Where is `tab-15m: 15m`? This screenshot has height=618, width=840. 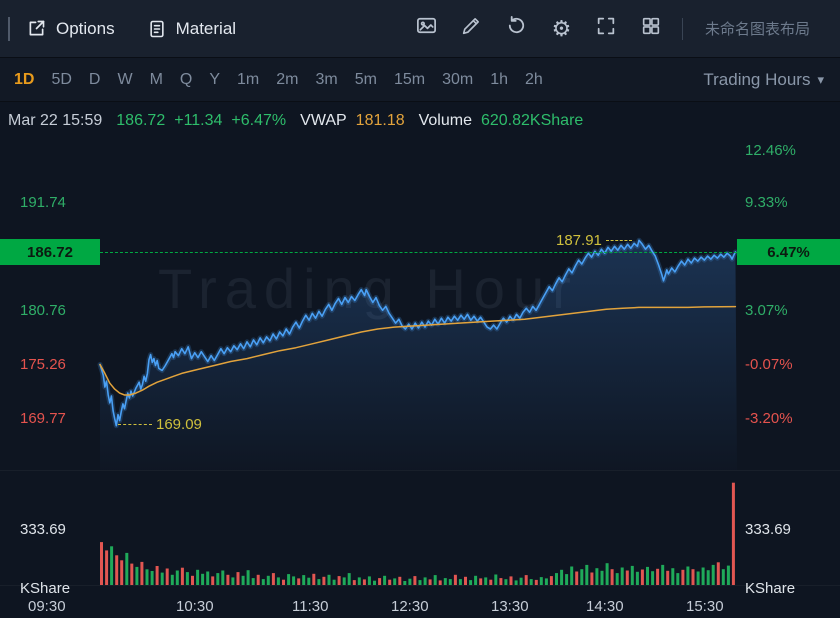
tab-15m: 15m is located at coordinates (409, 79).